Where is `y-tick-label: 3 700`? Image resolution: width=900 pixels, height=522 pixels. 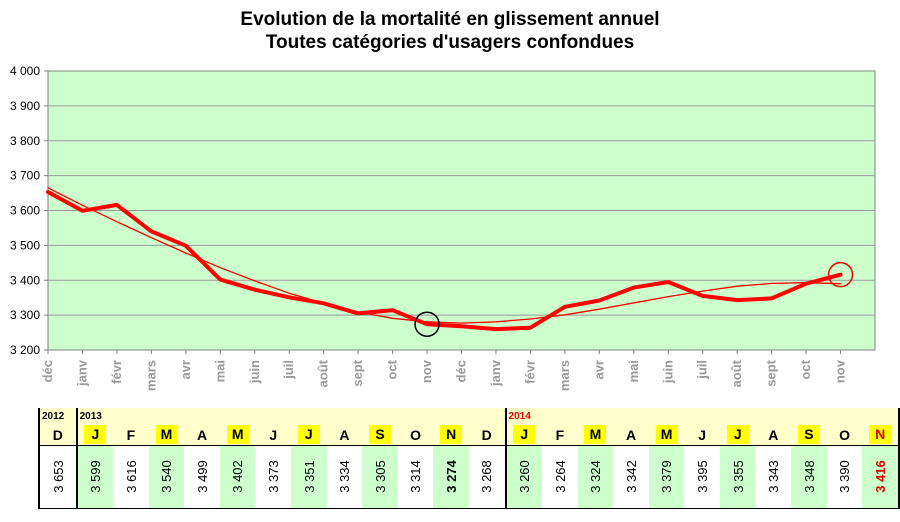
y-tick-label: 3 700 is located at coordinates (25, 176).